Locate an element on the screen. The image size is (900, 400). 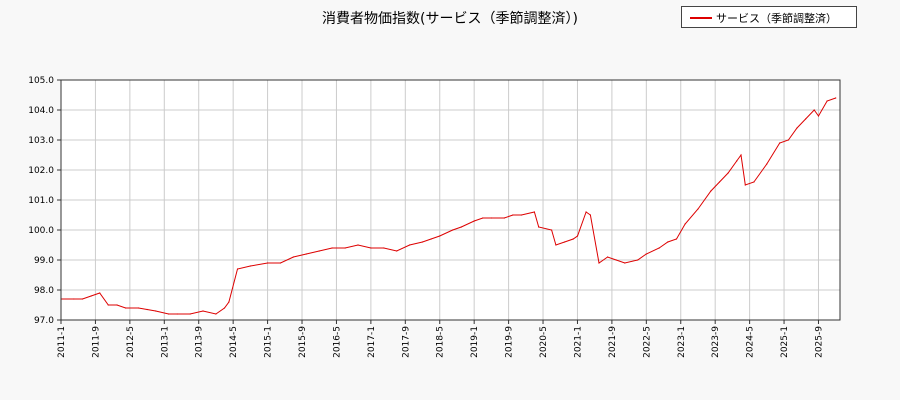
x-tick-label: 2013-1 is located at coordinates (165, 342).